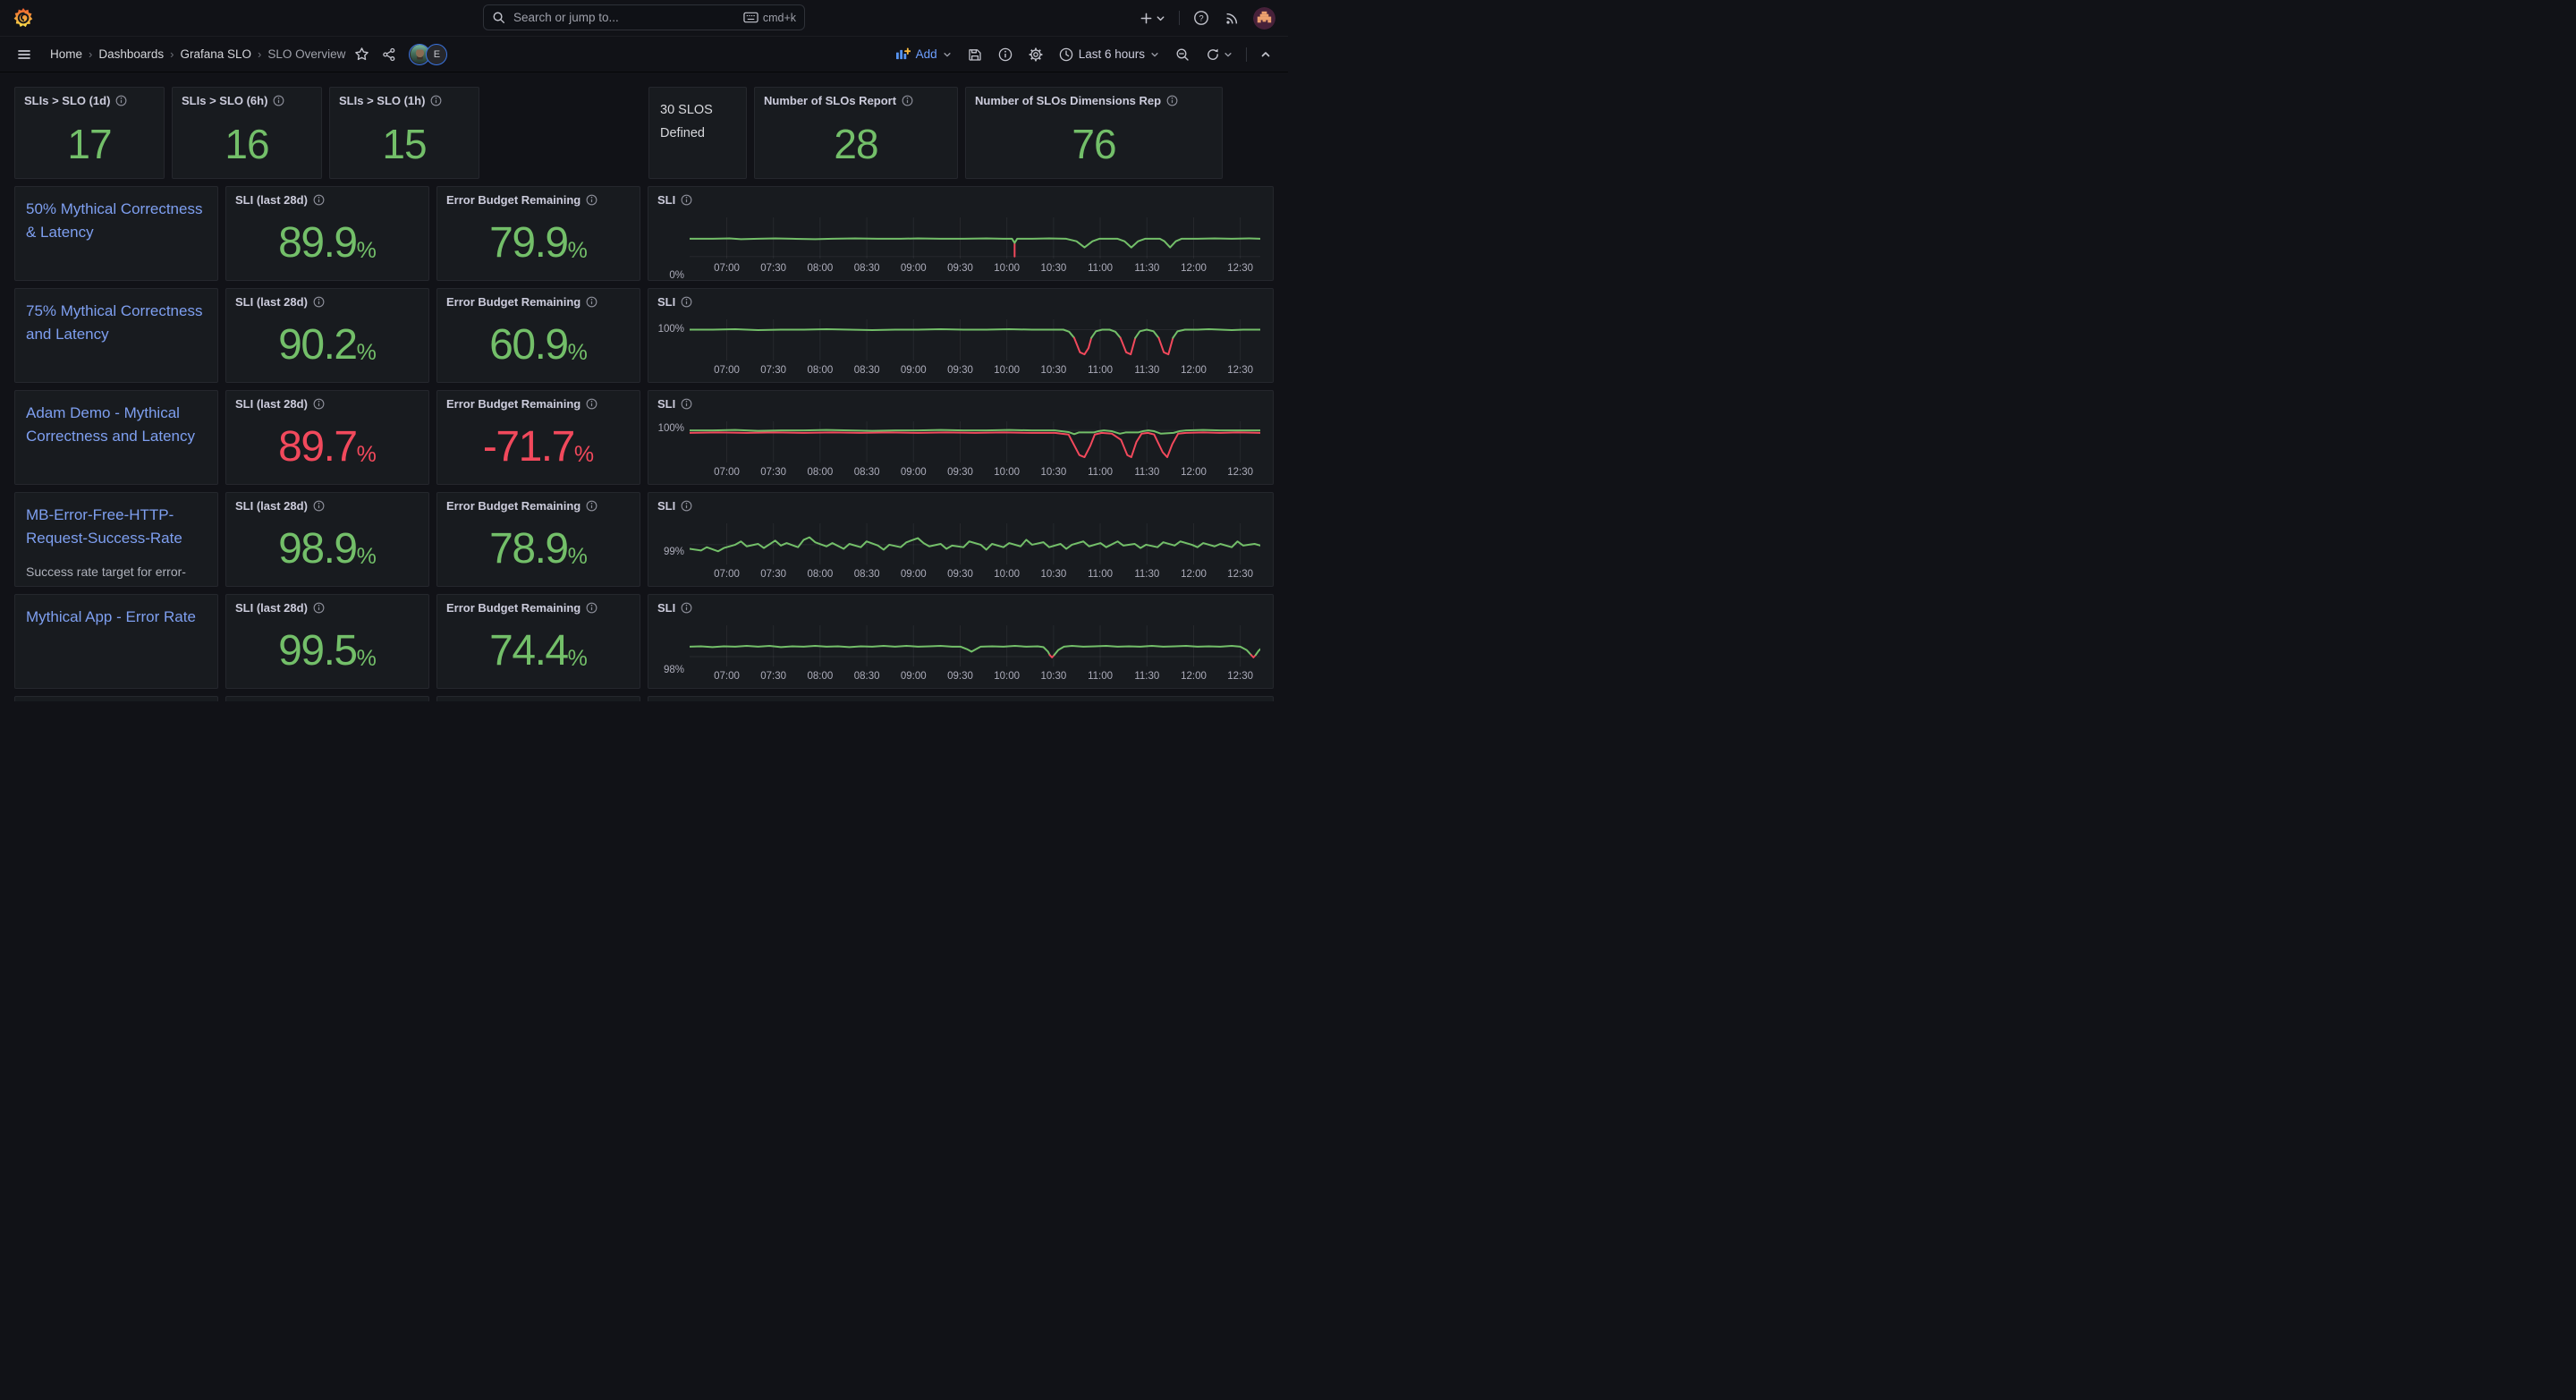  I want to click on panel-title: SLI (last 28d), so click(271, 200).